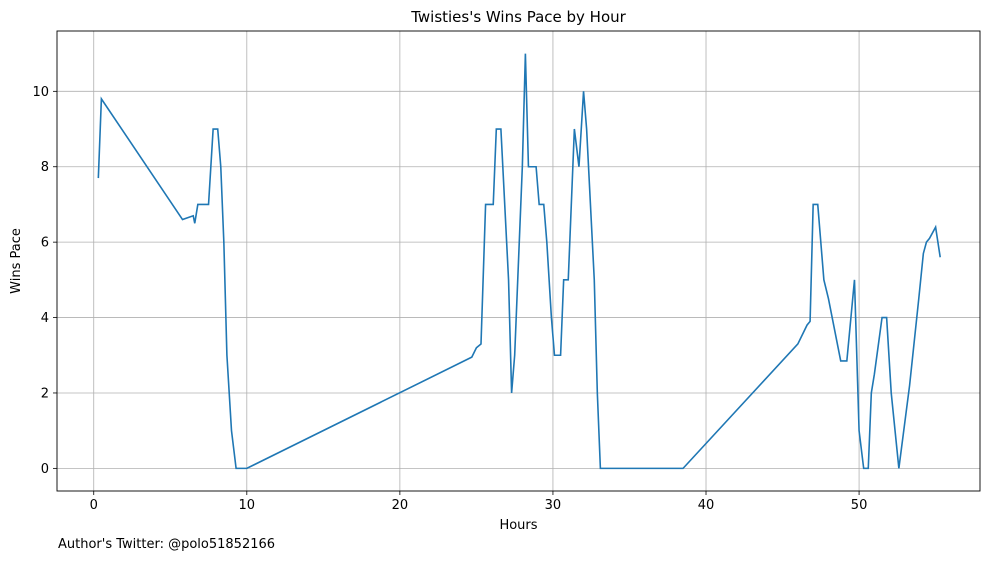 This screenshot has width=997, height=562. Describe the element at coordinates (518, 525) in the screenshot. I see `x-axis-title: Hours` at that location.